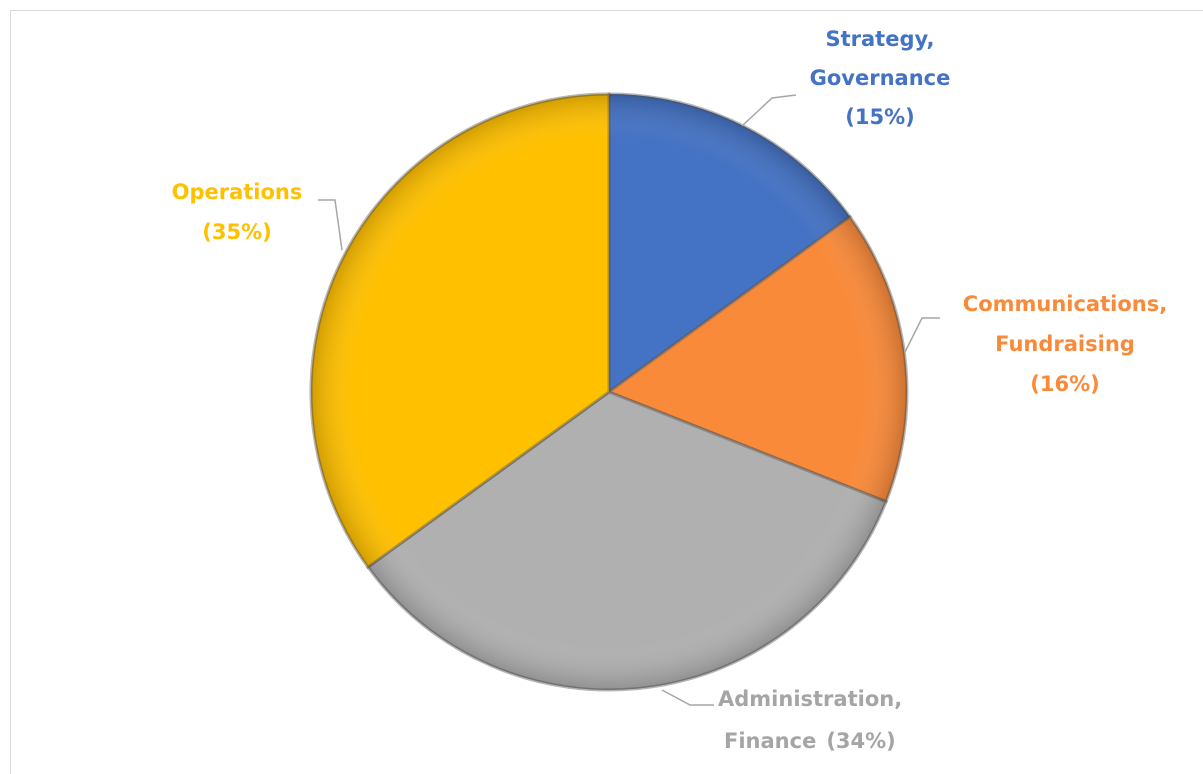 The height and width of the screenshot is (774, 1203). Describe the element at coordinates (879, 39) in the screenshot. I see `label-line: Strategy,` at that location.